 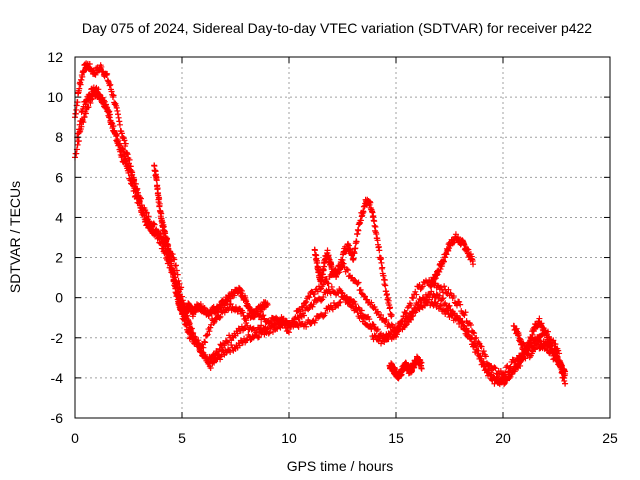 What do you see at coordinates (15, 237) in the screenshot?
I see `y-axis-label: SDTVAR / TECUs` at bounding box center [15, 237].